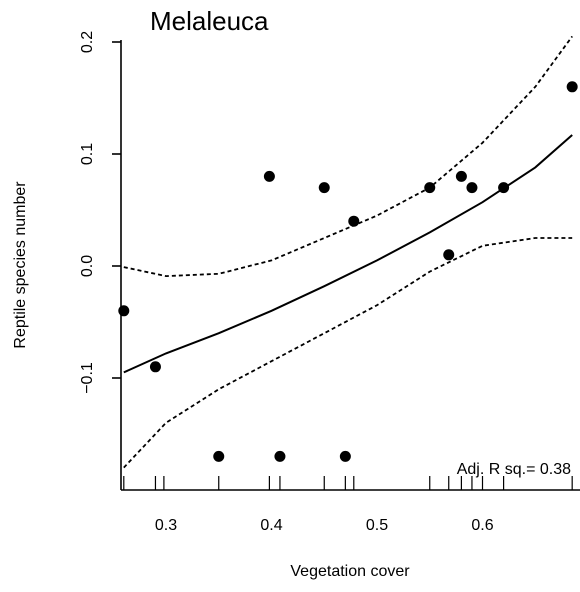 The width and height of the screenshot is (580, 592). What do you see at coordinates (166, 525) in the screenshot?
I see `x-tick-label: 0.3` at bounding box center [166, 525].